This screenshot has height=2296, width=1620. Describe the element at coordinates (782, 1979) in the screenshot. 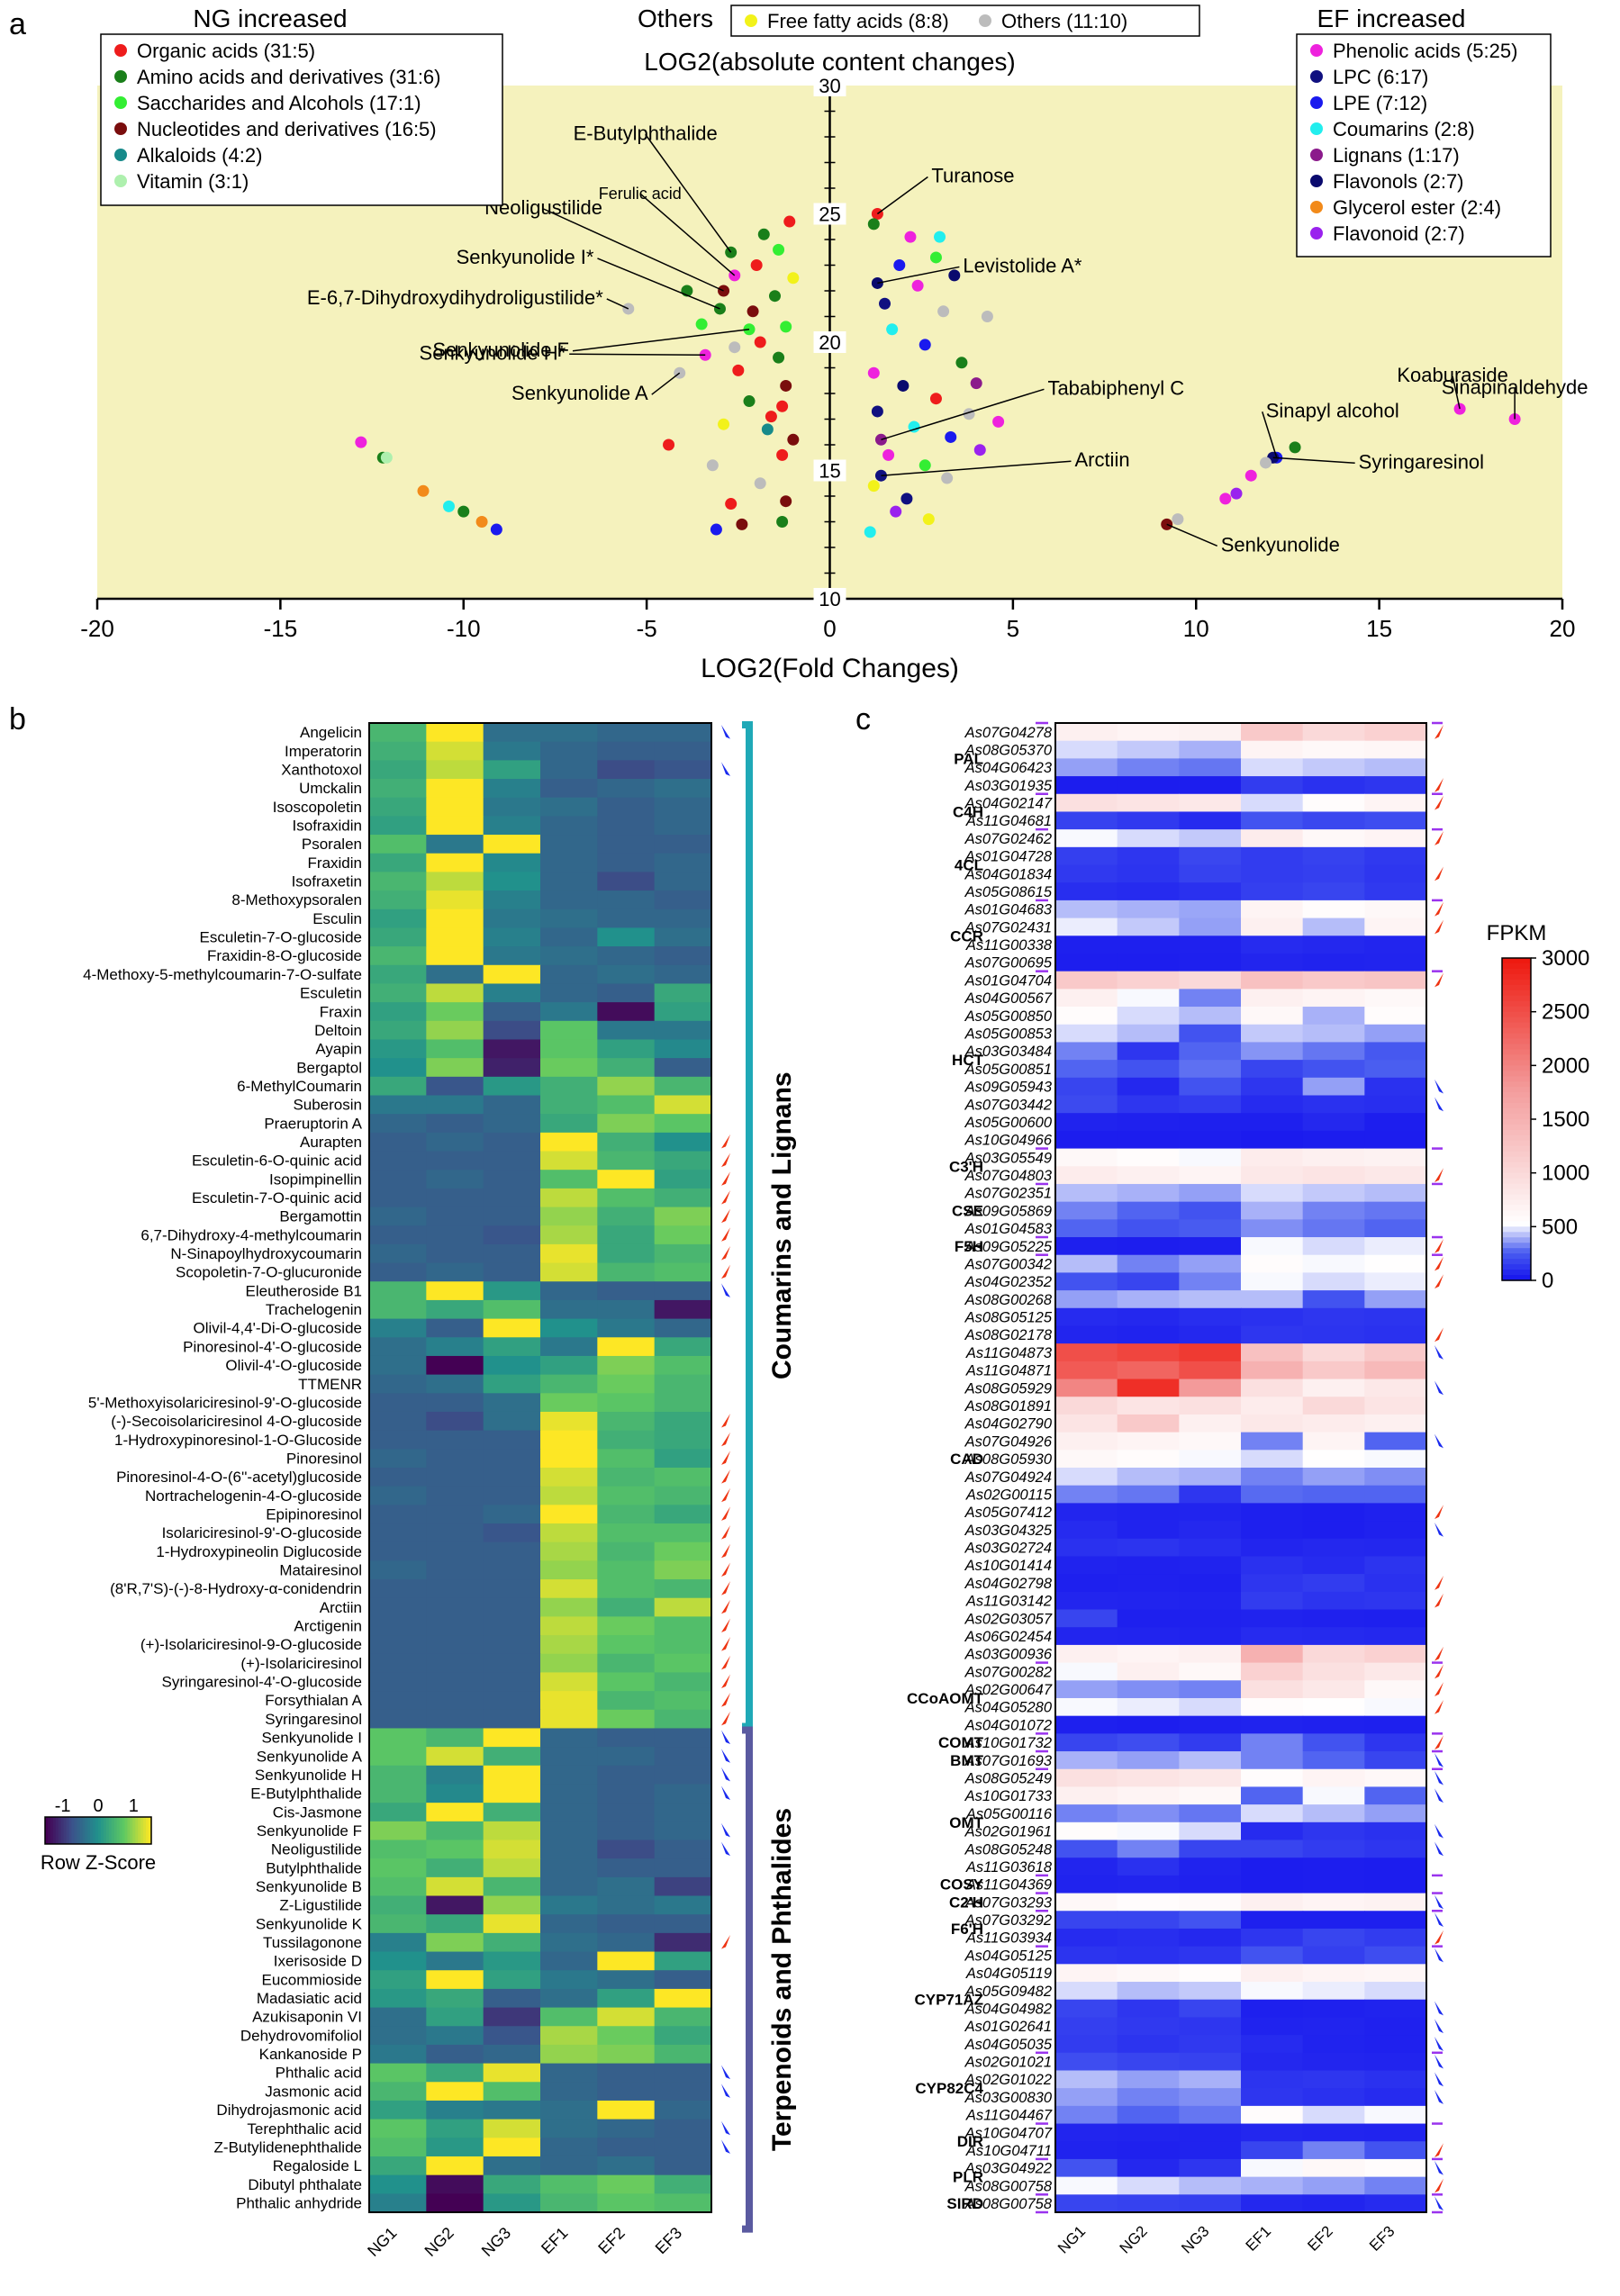

I see `group-label: Terpenoids and Phthalides` at that location.